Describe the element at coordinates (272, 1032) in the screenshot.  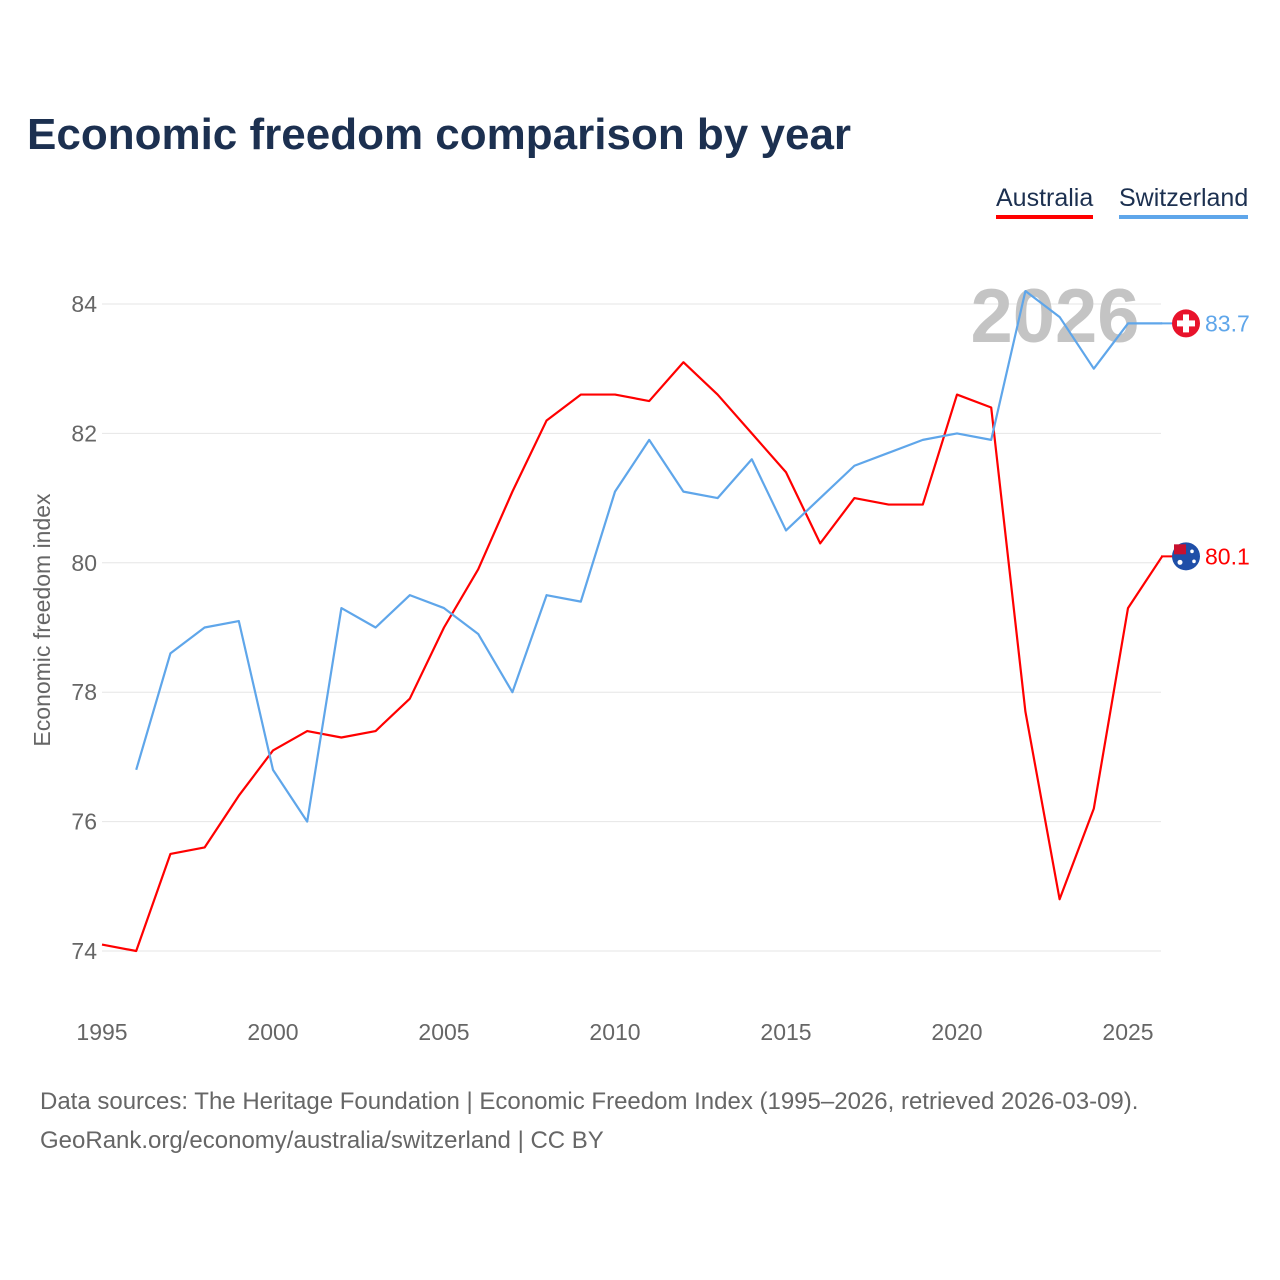
I see `x-tick-label: 2000` at that location.